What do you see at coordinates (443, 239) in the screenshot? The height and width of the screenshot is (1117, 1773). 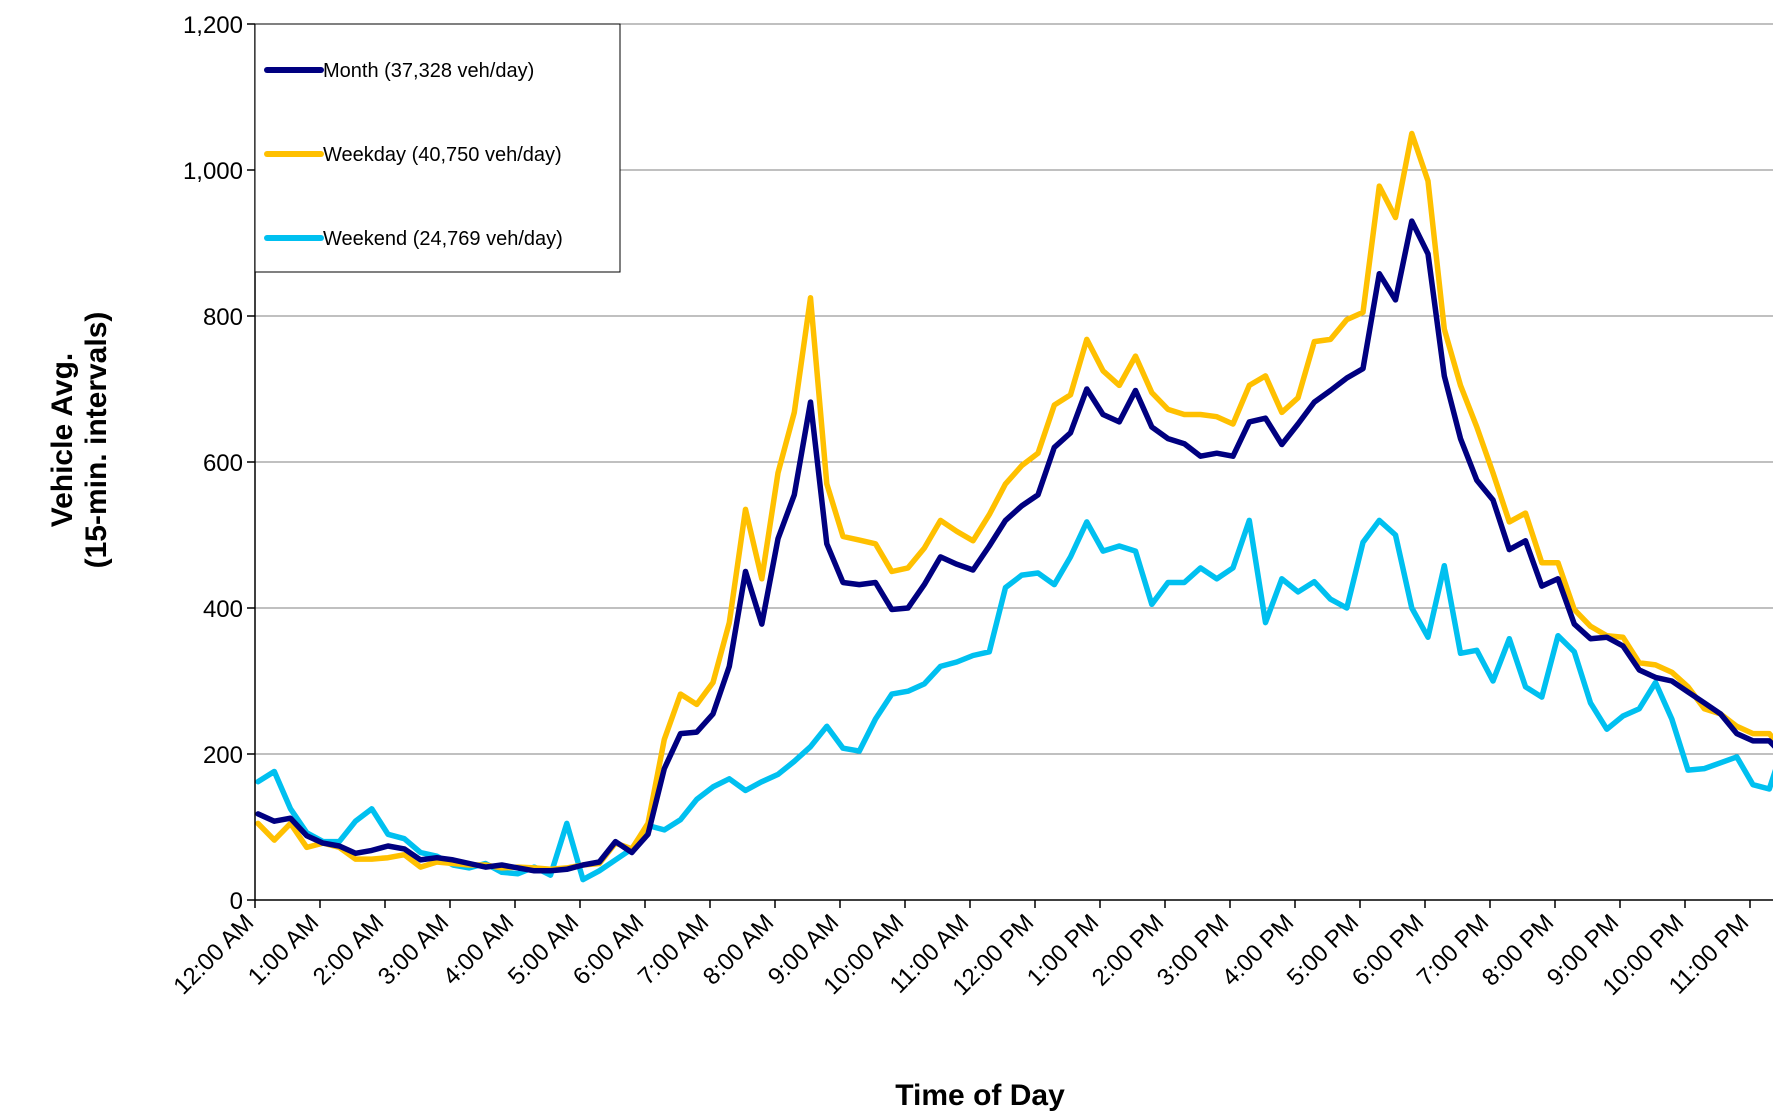 I see `legend-label-2: Weekend (24,769 veh/day)` at bounding box center [443, 239].